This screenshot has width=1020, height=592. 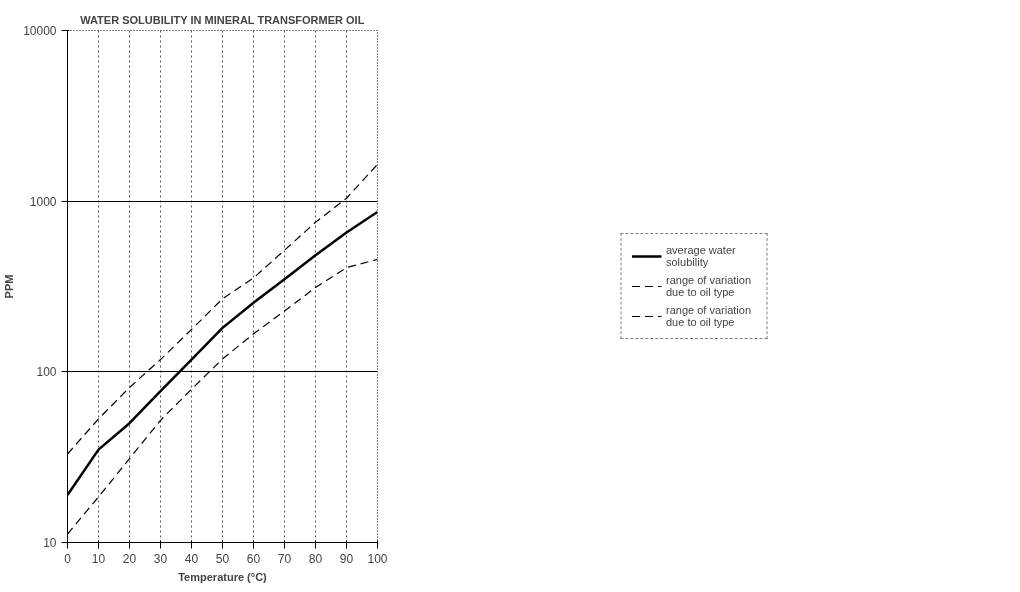 I want to click on x-tick-label: 10, so click(x=98, y=558).